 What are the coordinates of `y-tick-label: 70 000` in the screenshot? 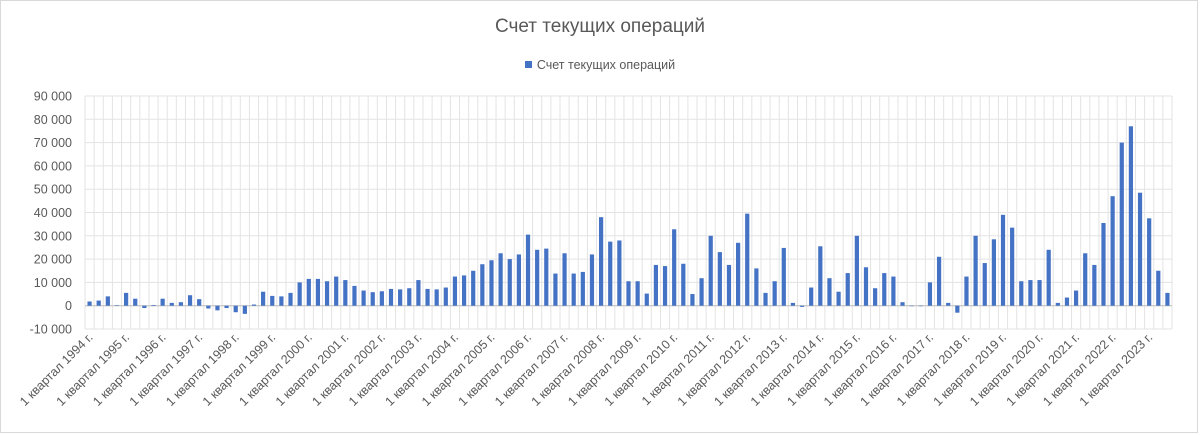 It's located at (53, 143).